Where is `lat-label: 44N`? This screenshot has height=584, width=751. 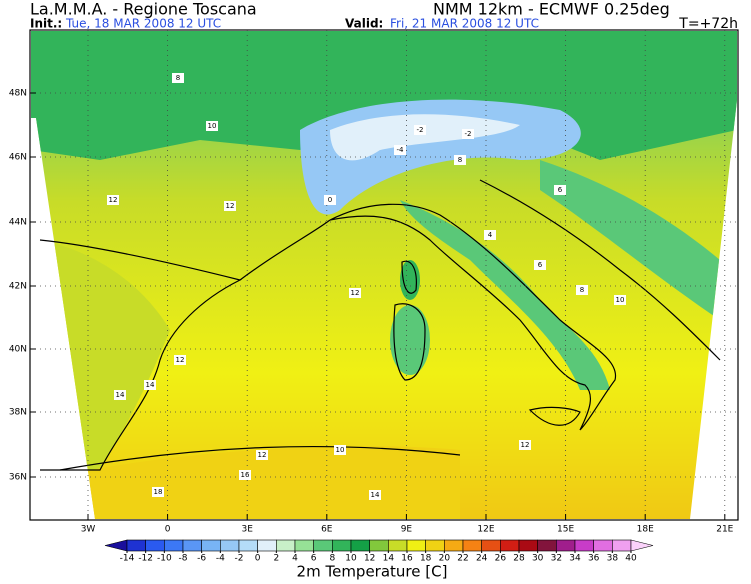 lat-label: 44N is located at coordinates (18, 223).